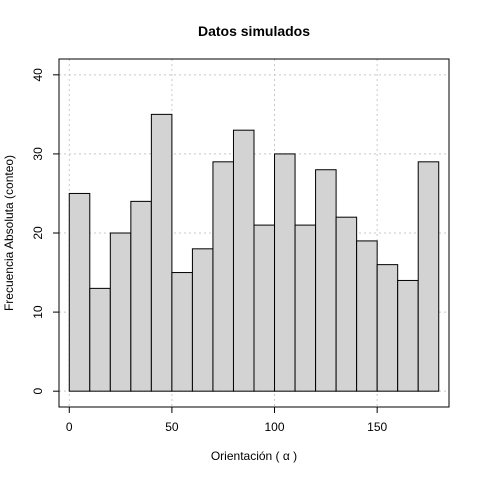 The width and height of the screenshot is (480, 480). Describe the element at coordinates (254, 31) in the screenshot. I see `chart-title: Datos simulados` at that location.